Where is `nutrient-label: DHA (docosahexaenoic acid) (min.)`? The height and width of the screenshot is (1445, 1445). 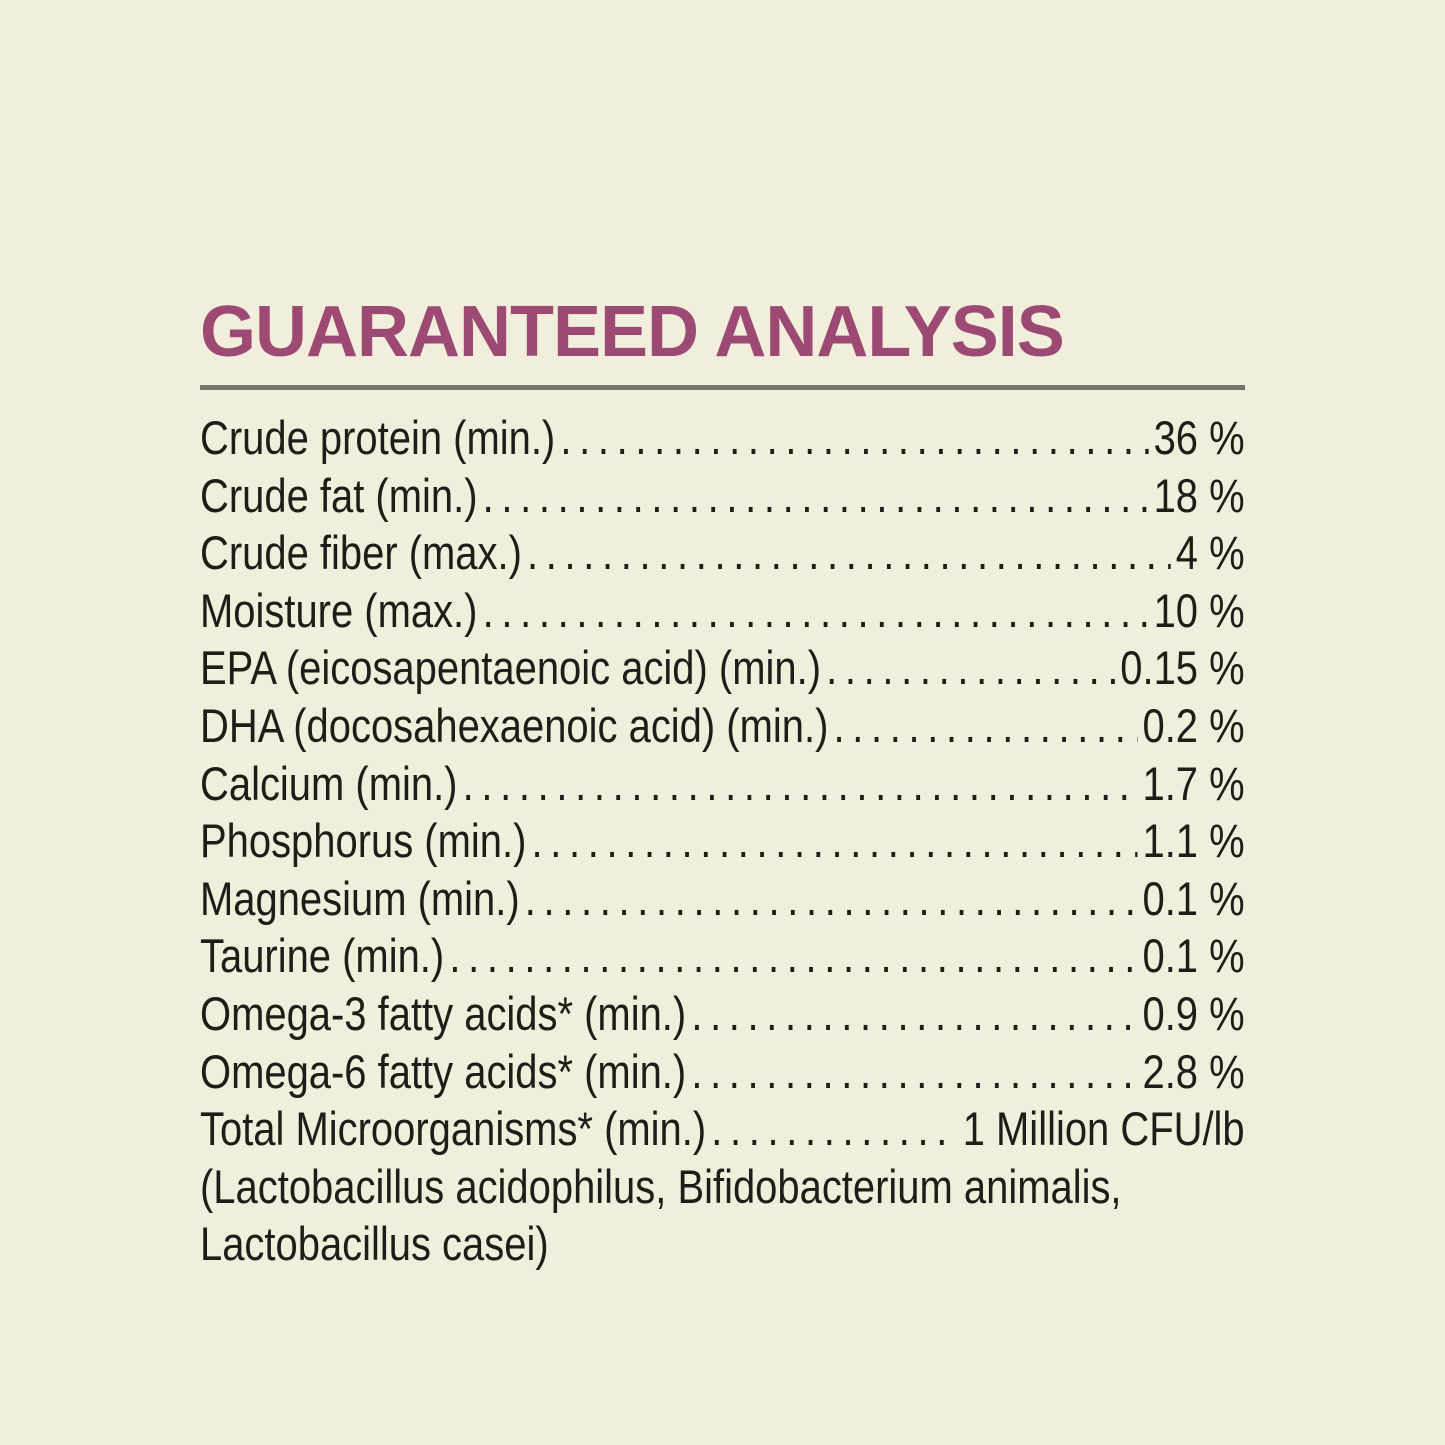
nutrient-label: DHA (docosahexaenoic acid) (min.) is located at coordinates (514, 725).